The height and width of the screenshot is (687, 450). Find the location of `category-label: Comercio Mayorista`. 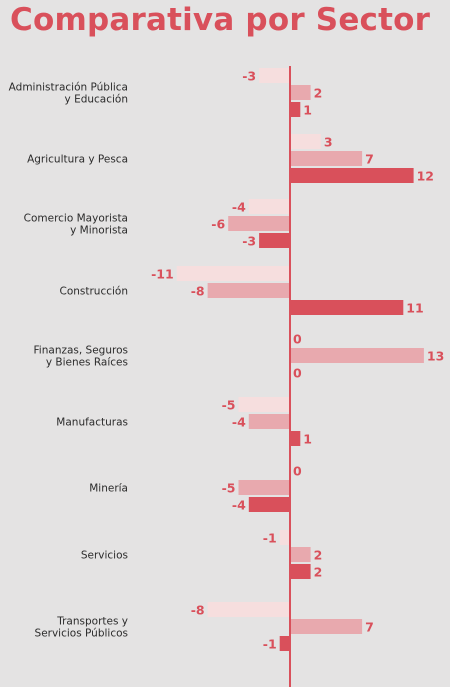

category-label: Comercio Mayorista is located at coordinates (76, 219).